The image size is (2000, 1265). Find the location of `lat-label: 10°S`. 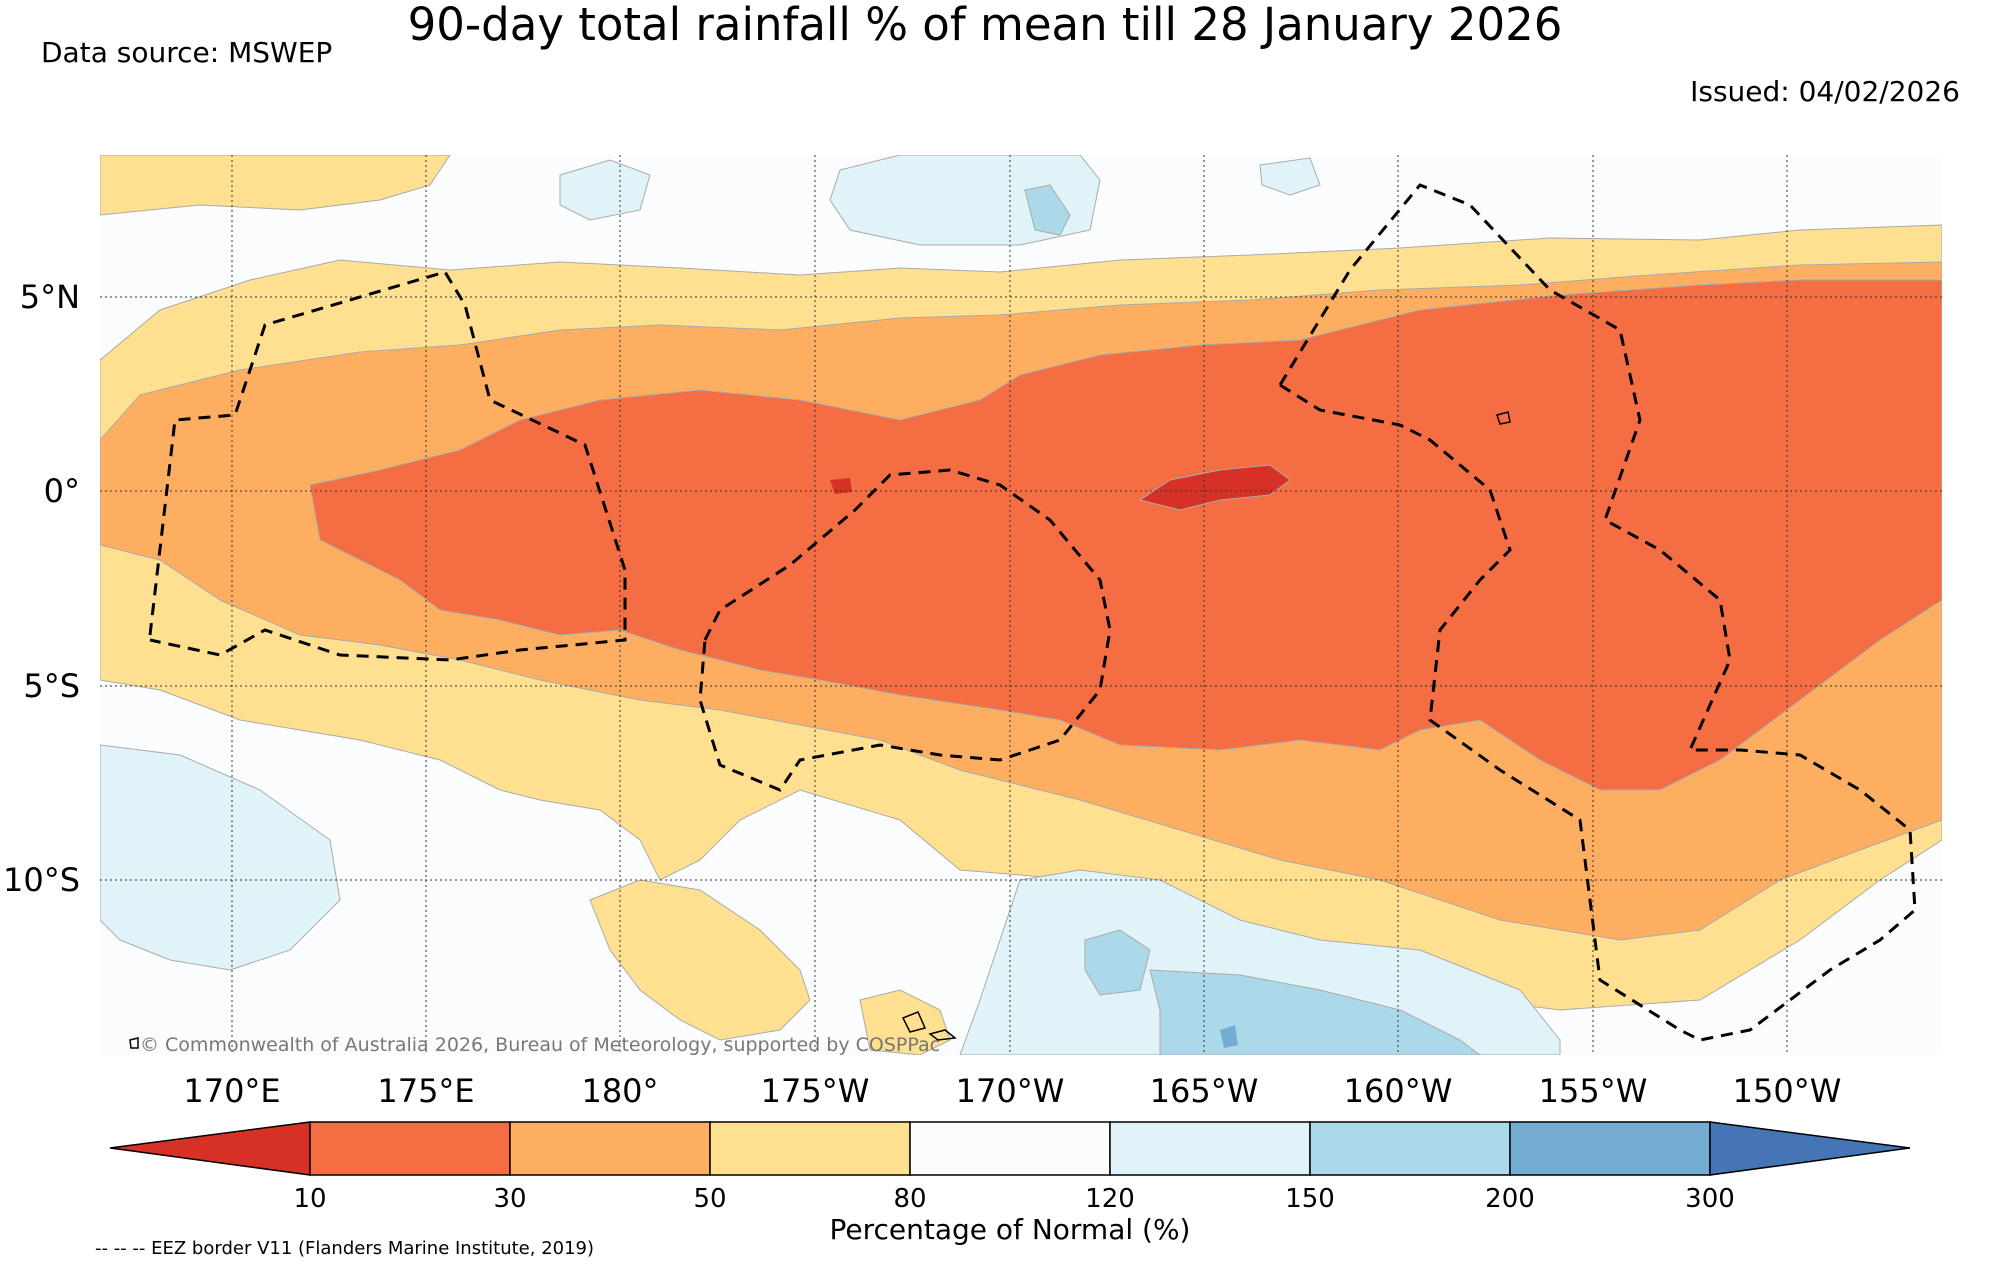

lat-label: 10°S is located at coordinates (41, 880).